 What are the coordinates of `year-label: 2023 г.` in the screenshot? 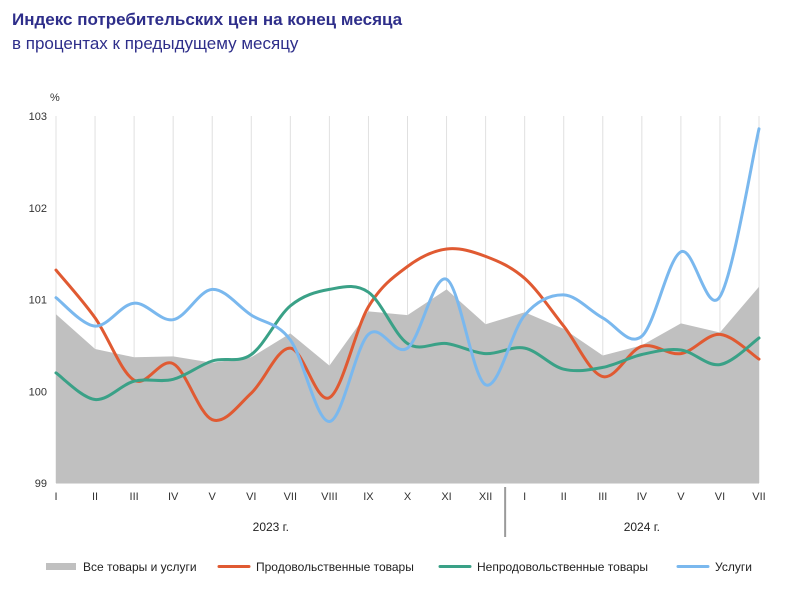 It's located at (271, 527).